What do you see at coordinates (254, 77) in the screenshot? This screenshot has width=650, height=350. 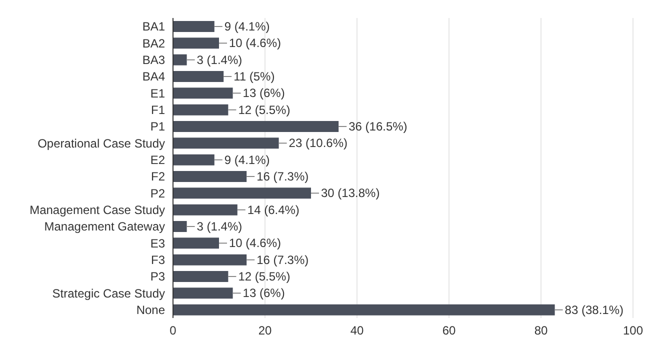 I see `data-label: 11 (5%)` at bounding box center [254, 77].